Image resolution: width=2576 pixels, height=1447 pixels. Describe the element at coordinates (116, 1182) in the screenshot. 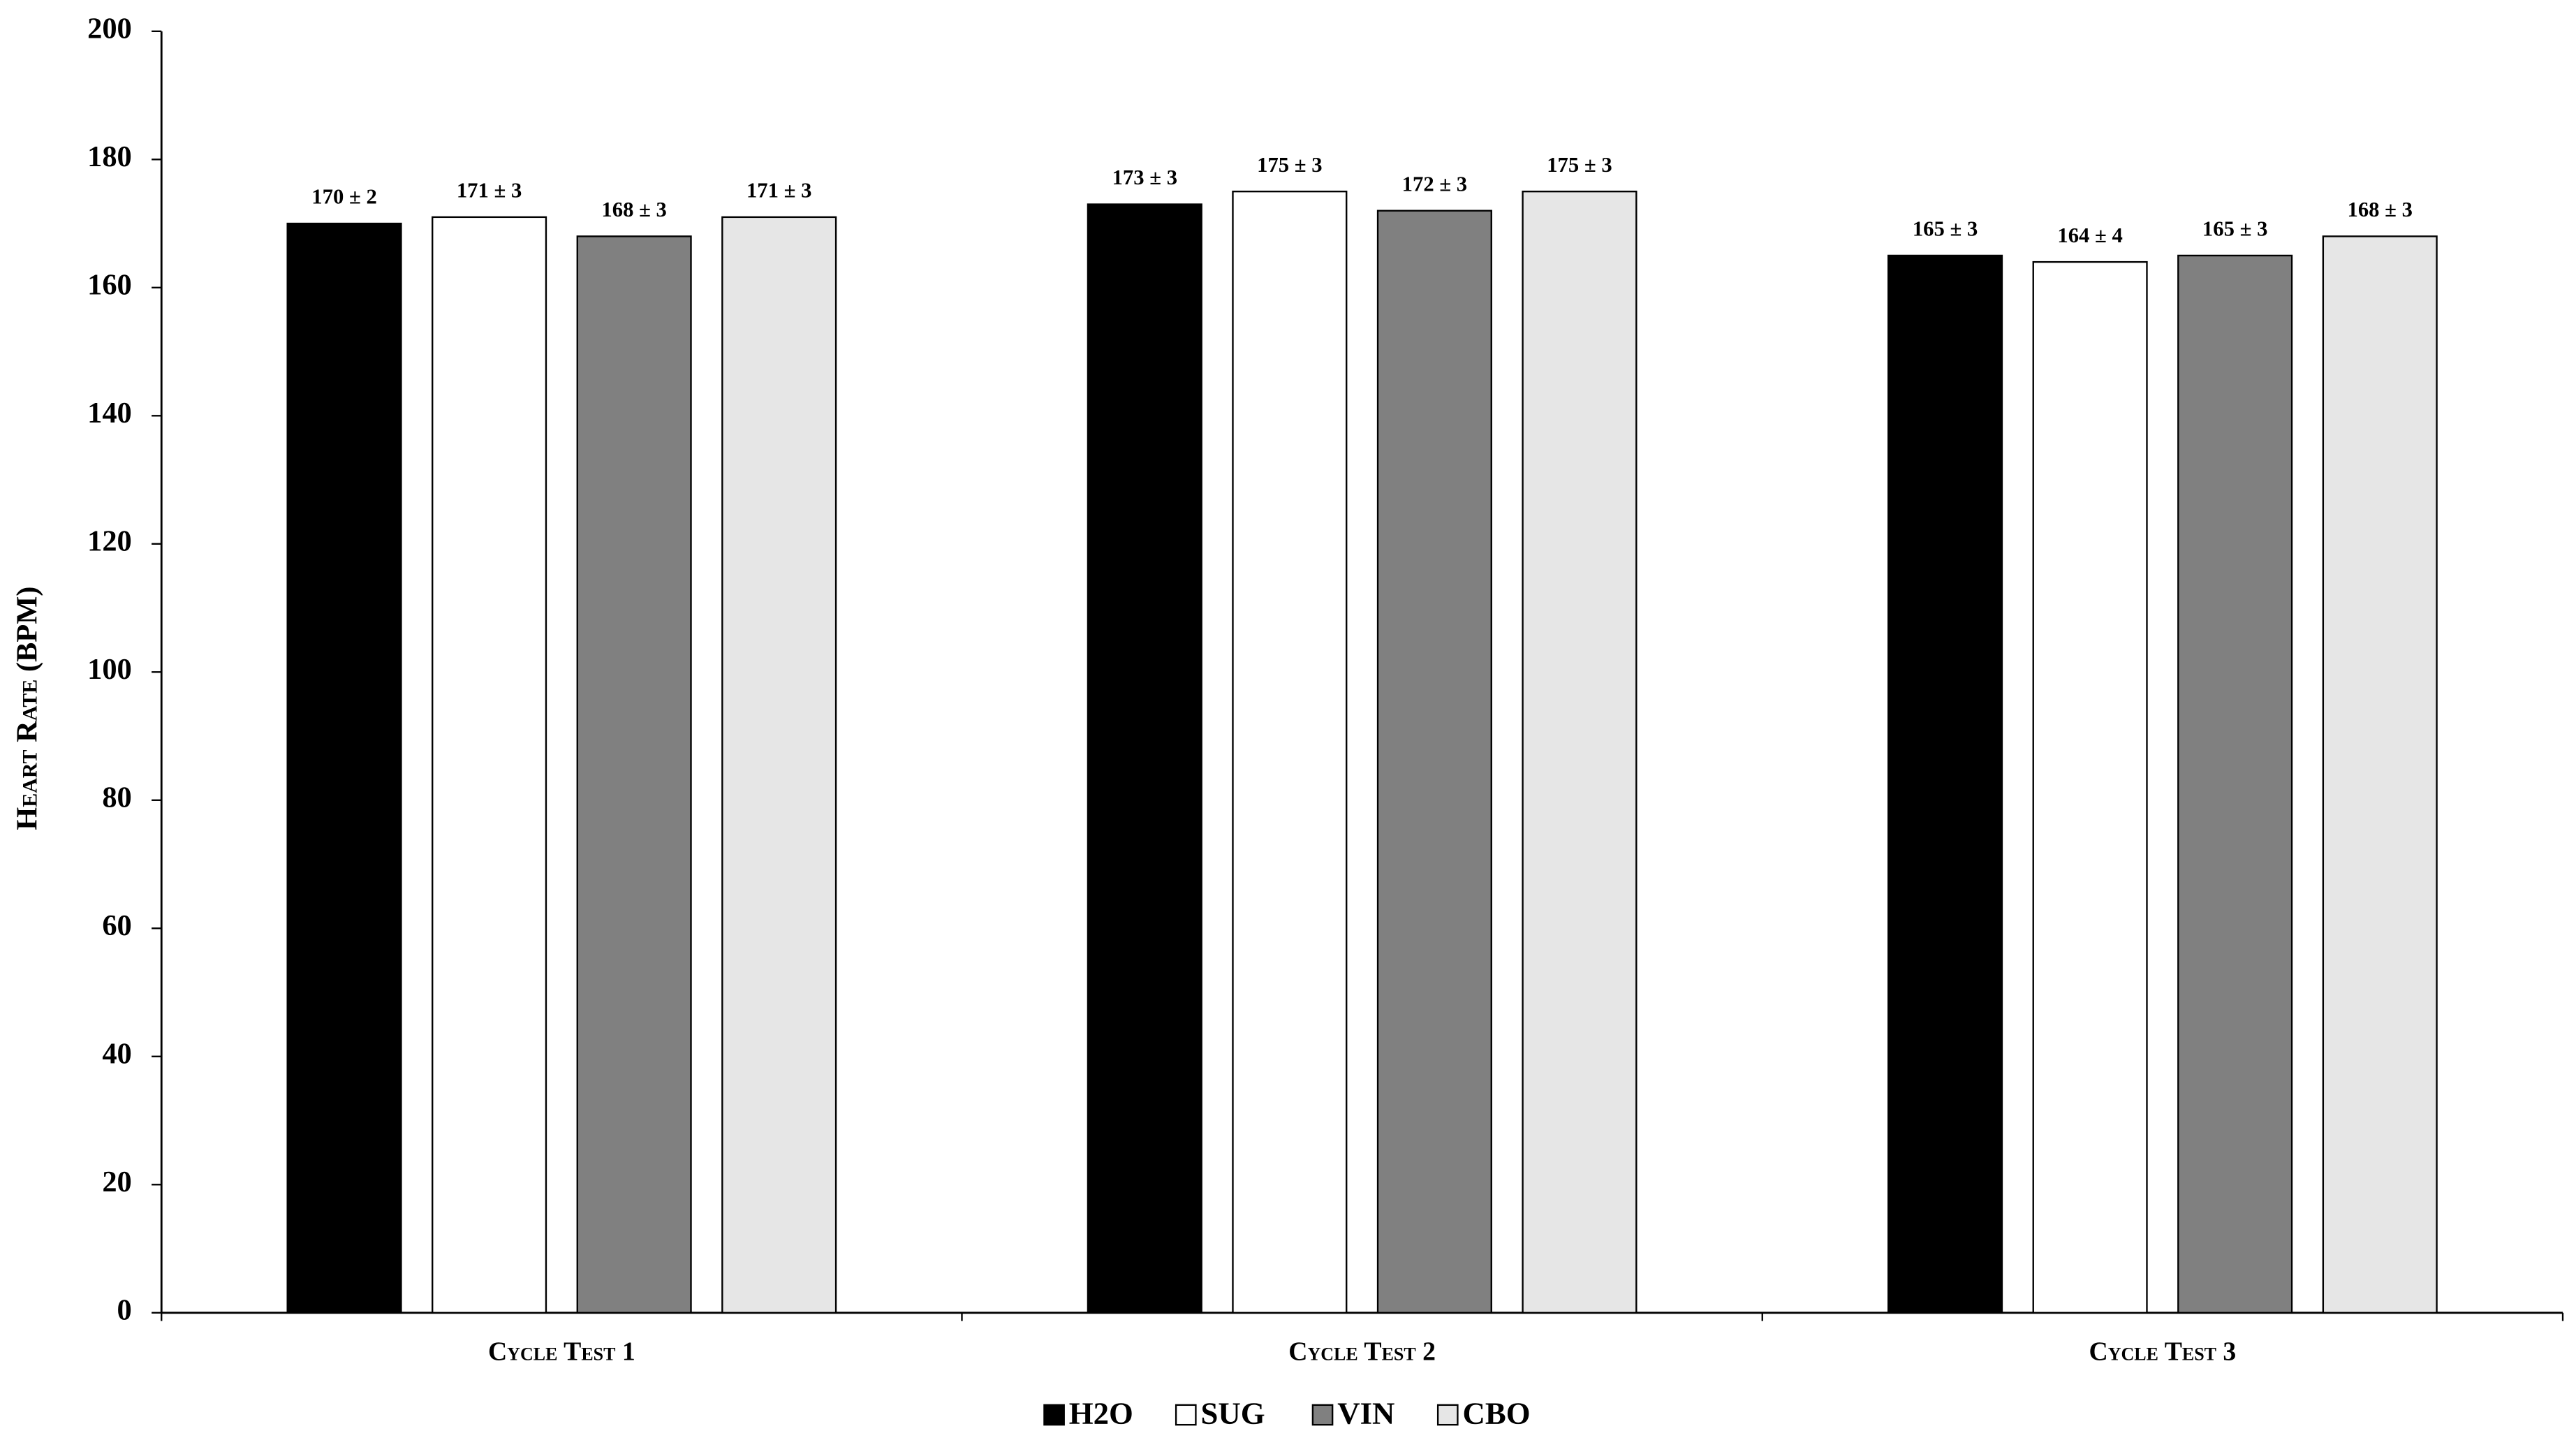

I see `y-tick-label: 20` at that location.